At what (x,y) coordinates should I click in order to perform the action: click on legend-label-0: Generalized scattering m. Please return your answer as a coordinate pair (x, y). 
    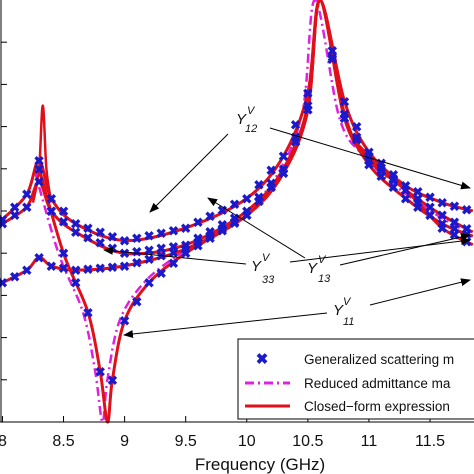
    Looking at the image, I should click on (379, 359).